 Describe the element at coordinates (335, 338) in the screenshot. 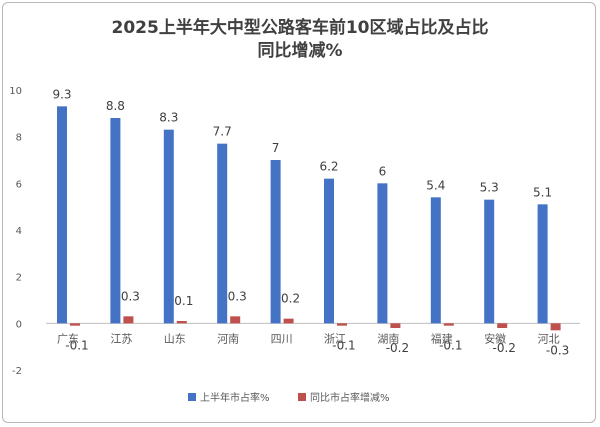

I see `x-category-label: 浙江` at that location.